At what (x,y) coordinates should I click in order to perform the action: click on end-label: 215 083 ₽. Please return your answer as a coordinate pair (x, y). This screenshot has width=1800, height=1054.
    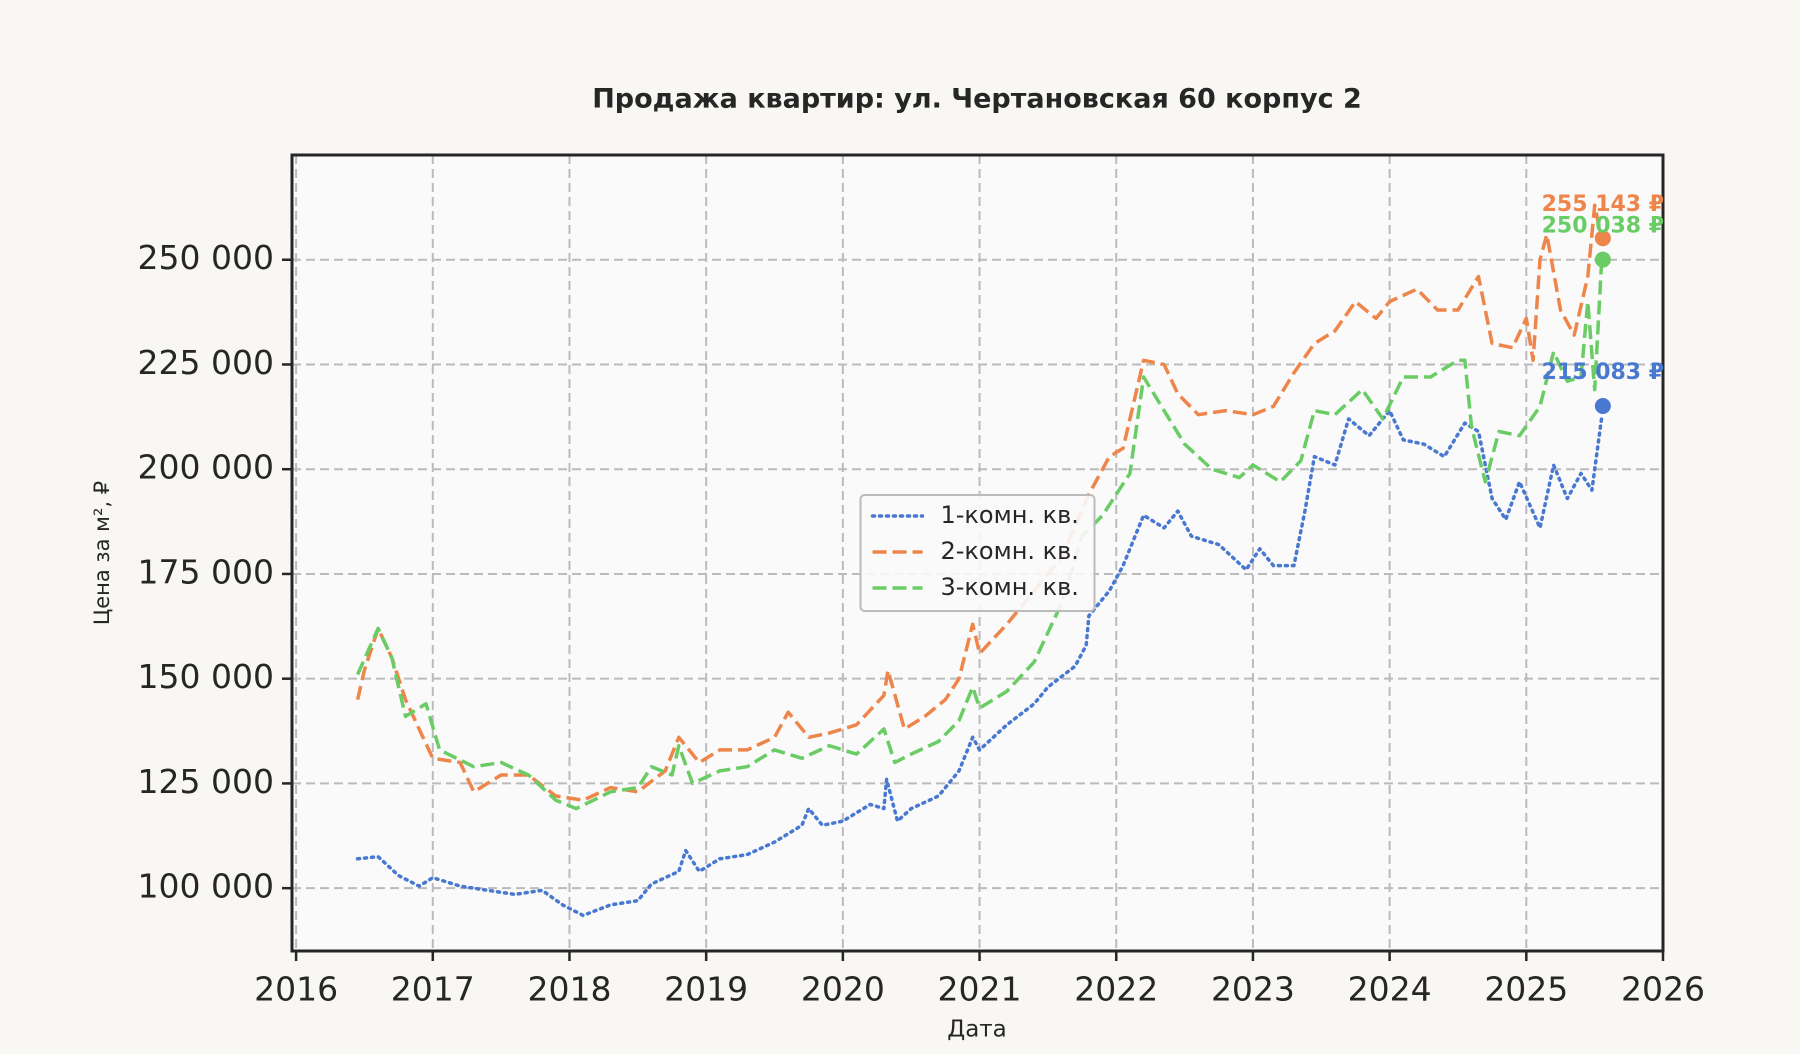
    Looking at the image, I should click on (1603, 372).